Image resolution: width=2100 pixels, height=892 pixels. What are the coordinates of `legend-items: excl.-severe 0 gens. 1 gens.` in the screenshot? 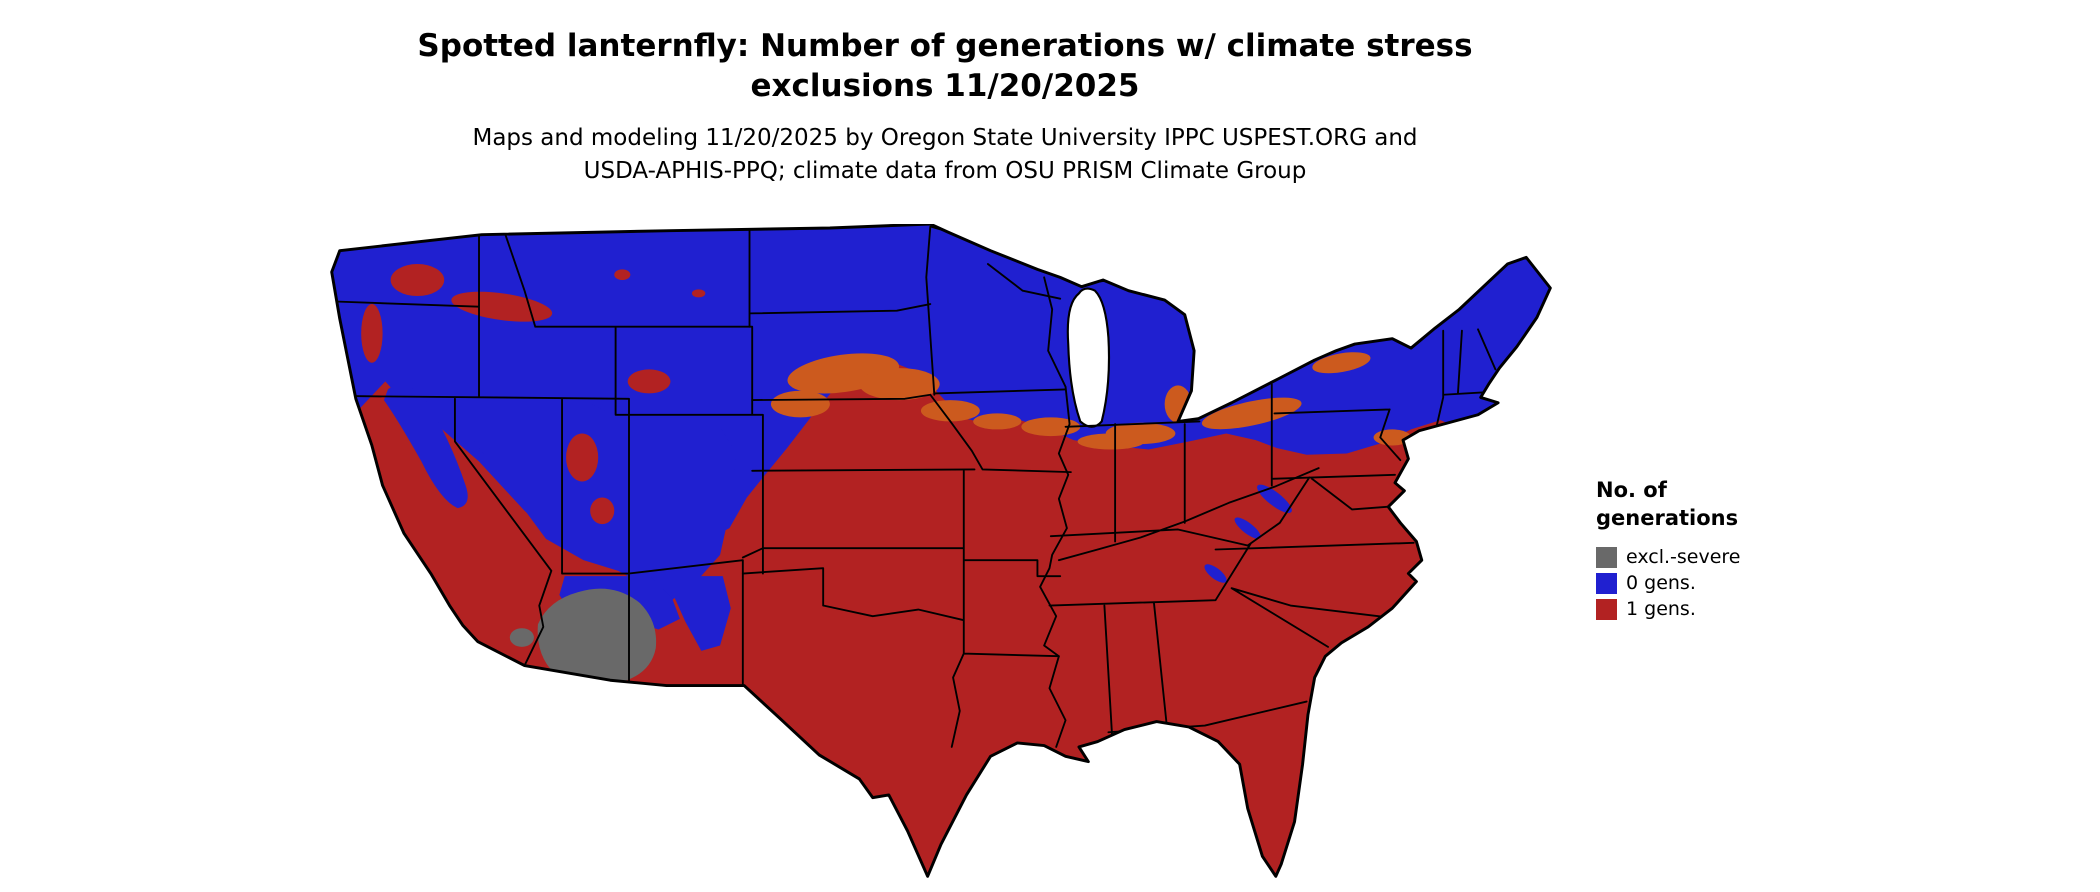 It's located at (1716, 583).